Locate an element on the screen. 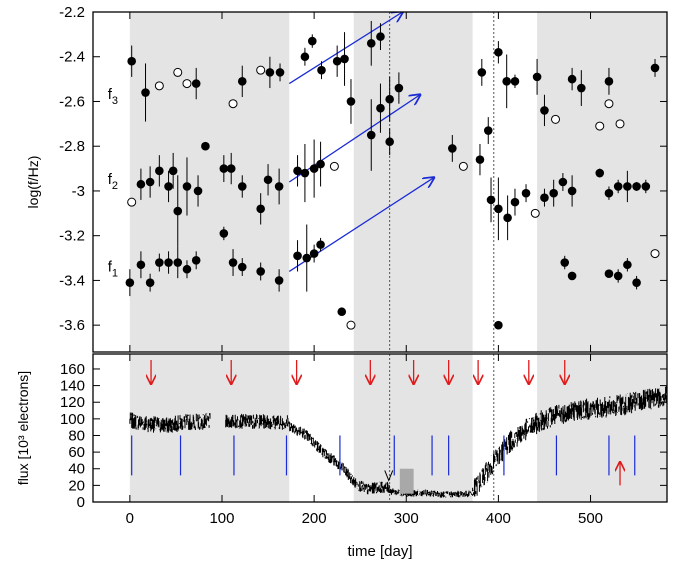  y-tick-label: 40 is located at coordinates (76, 469).